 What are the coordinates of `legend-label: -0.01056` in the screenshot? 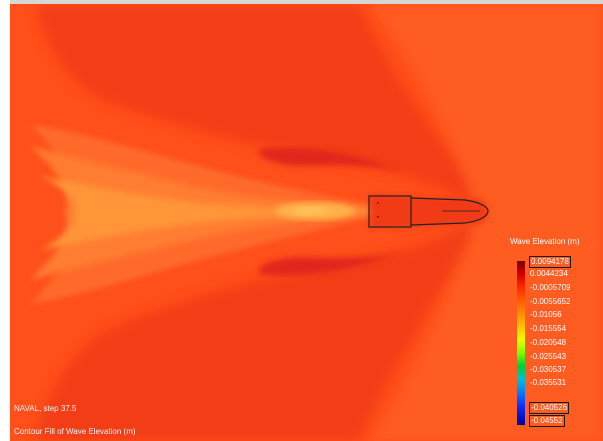 It's located at (546, 314).